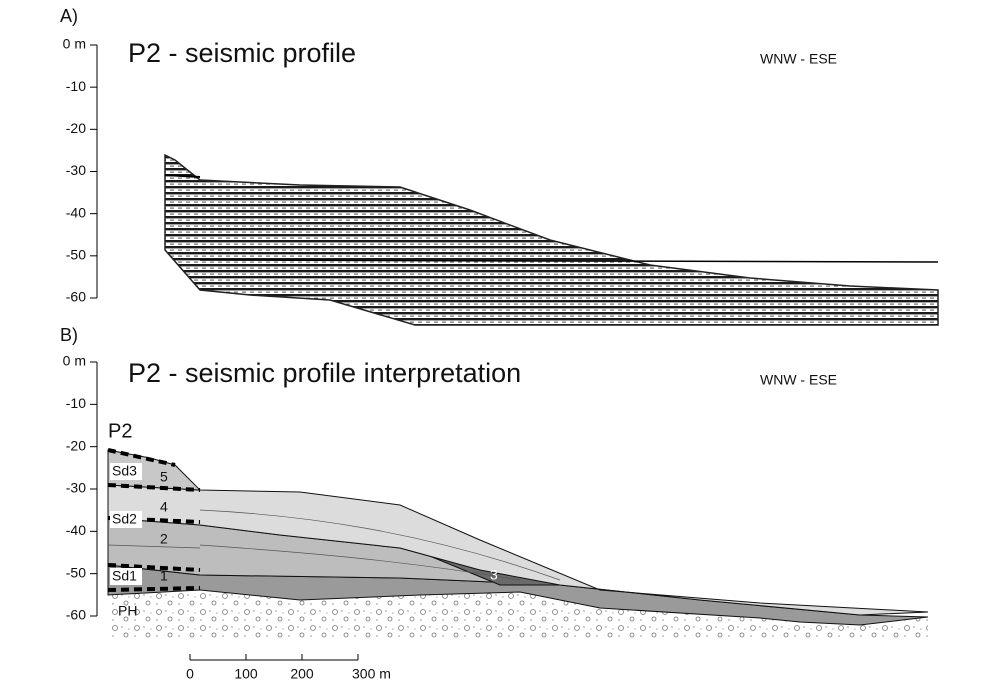 The image size is (998, 690). Describe the element at coordinates (242, 53) in the screenshot. I see `panel-title: P2 - seismic profile` at that location.